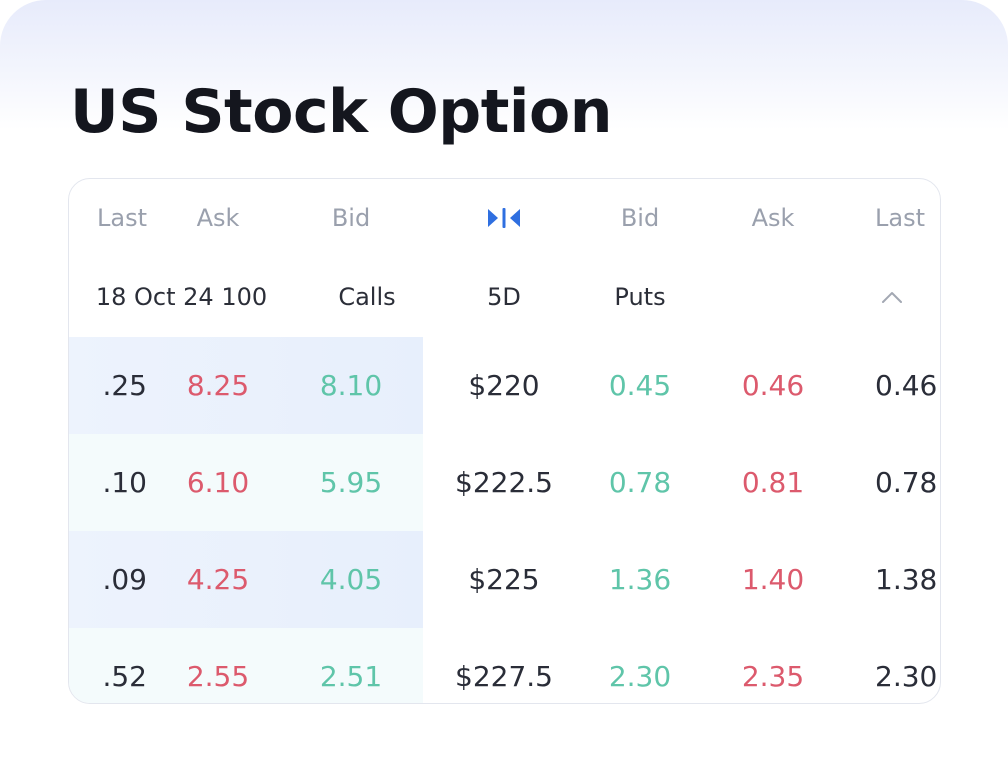 This screenshot has height=774, width=1008. I want to click on table-row: .52 2.55 2.51 $227.5 2.30 2.35 2.30, so click(504, 665).